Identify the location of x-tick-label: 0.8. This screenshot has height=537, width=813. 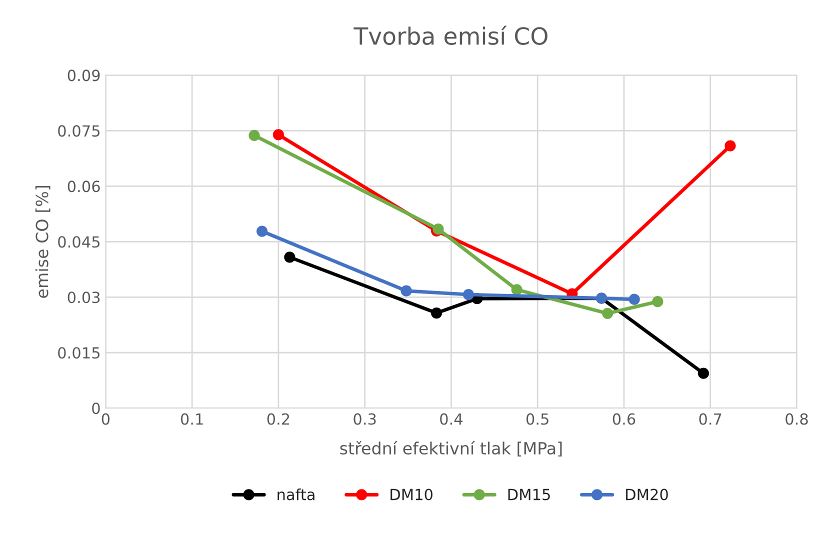
(797, 419).